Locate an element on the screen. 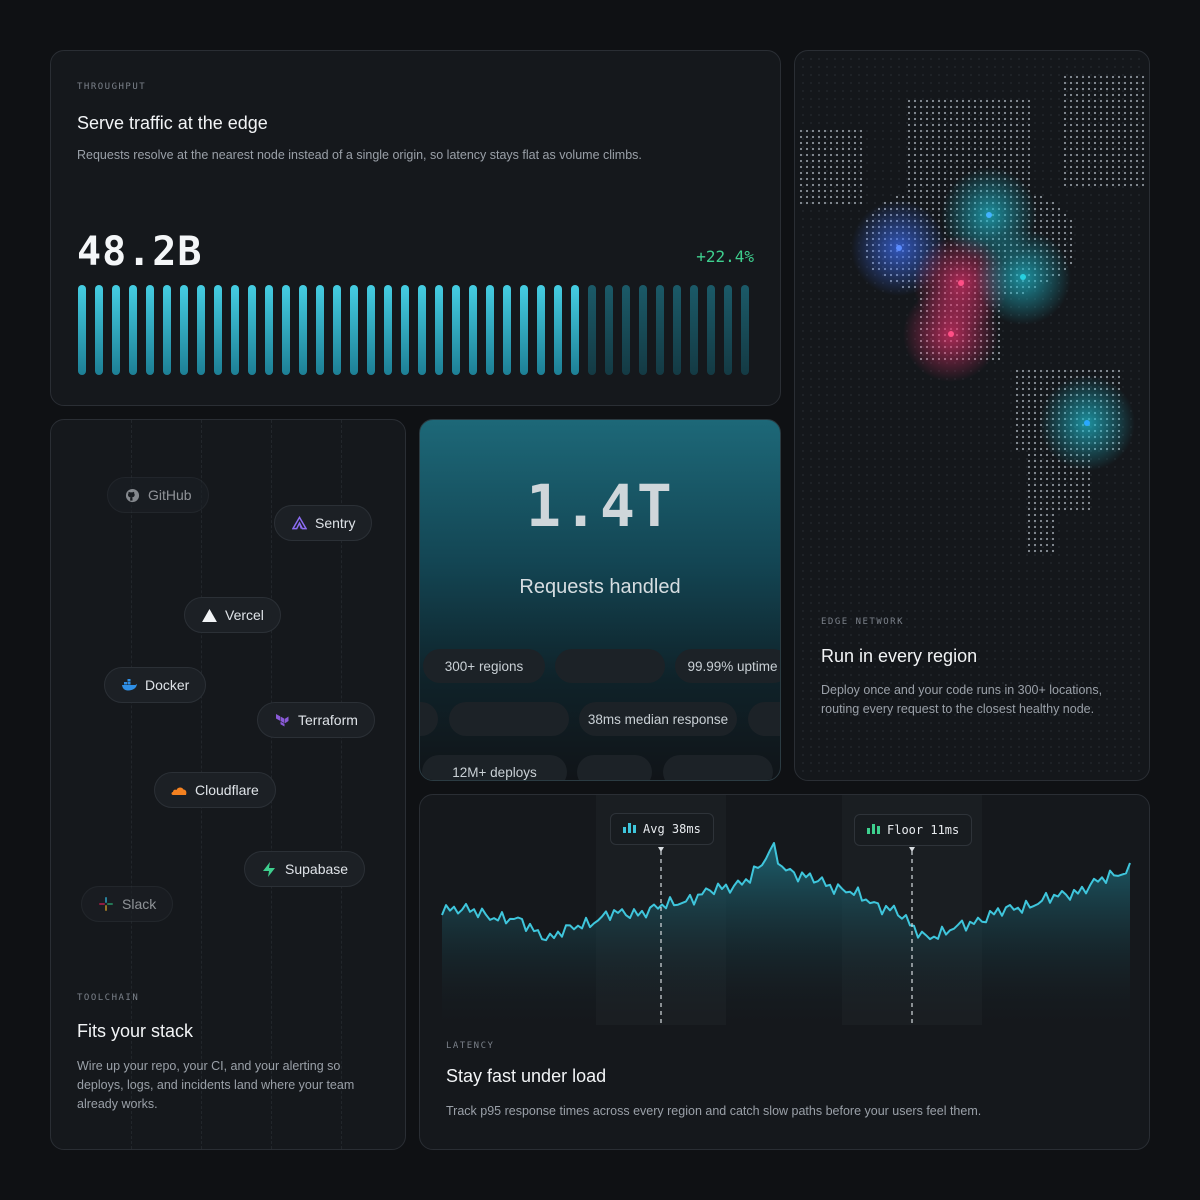 This screenshot has width=1200, height=1200. marker-label: Floor 11ms is located at coordinates (923, 830).